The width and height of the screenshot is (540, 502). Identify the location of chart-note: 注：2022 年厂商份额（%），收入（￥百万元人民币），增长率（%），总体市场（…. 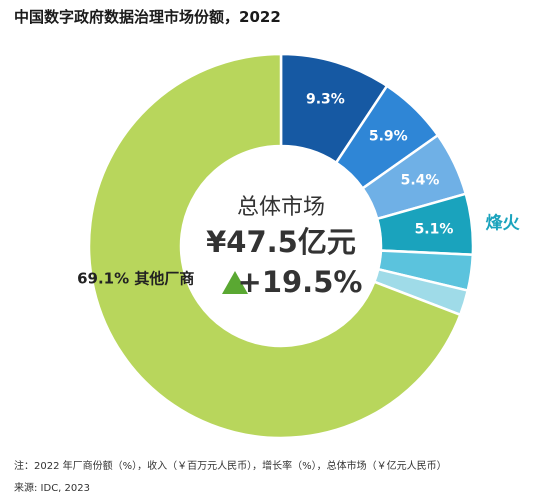
(230, 466).